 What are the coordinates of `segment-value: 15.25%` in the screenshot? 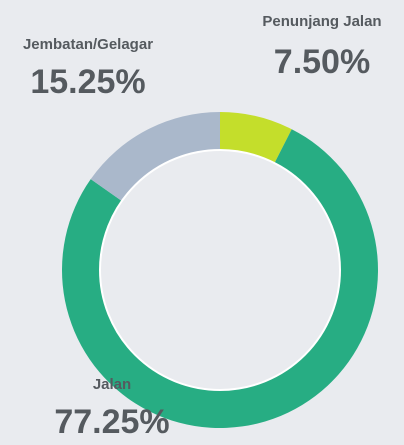 It's located at (87, 82).